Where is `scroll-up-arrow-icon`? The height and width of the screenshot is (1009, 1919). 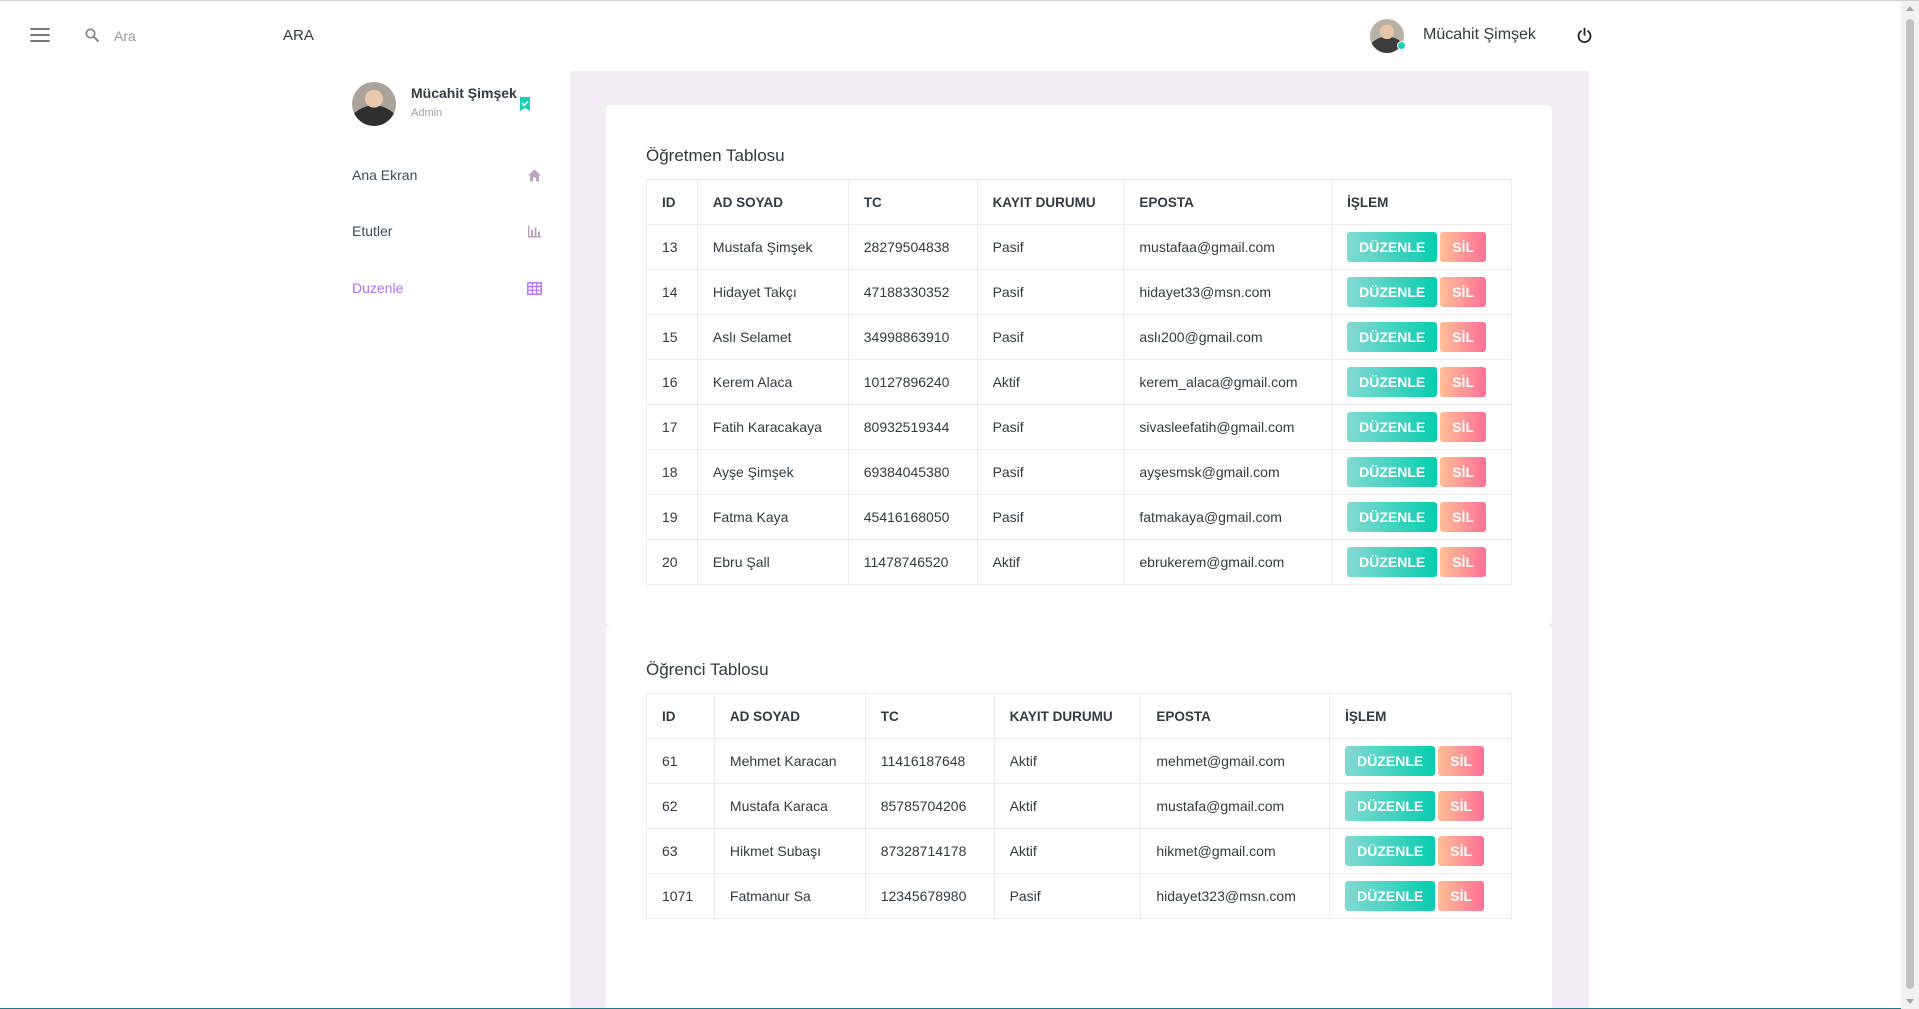
scroll-up-arrow-icon is located at coordinates (1910, 8).